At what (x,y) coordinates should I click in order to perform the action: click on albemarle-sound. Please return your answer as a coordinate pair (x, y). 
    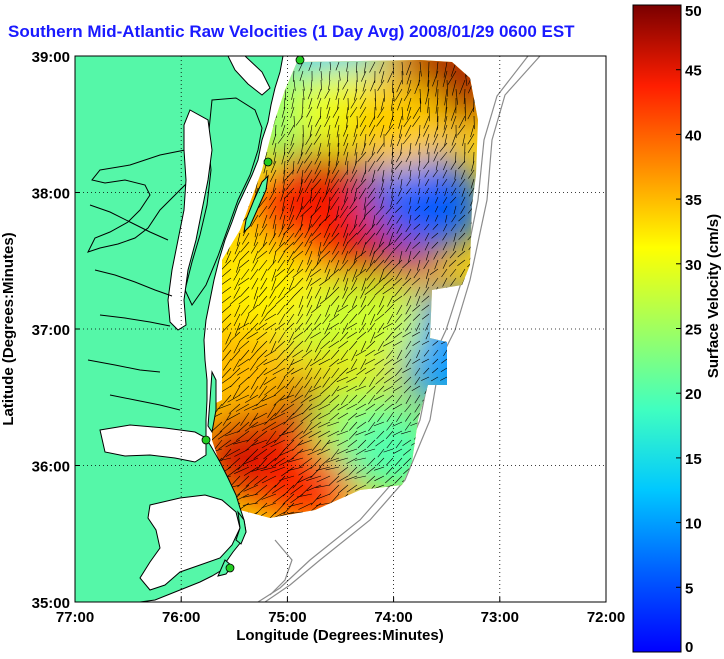
    Looking at the image, I should click on (153, 443).